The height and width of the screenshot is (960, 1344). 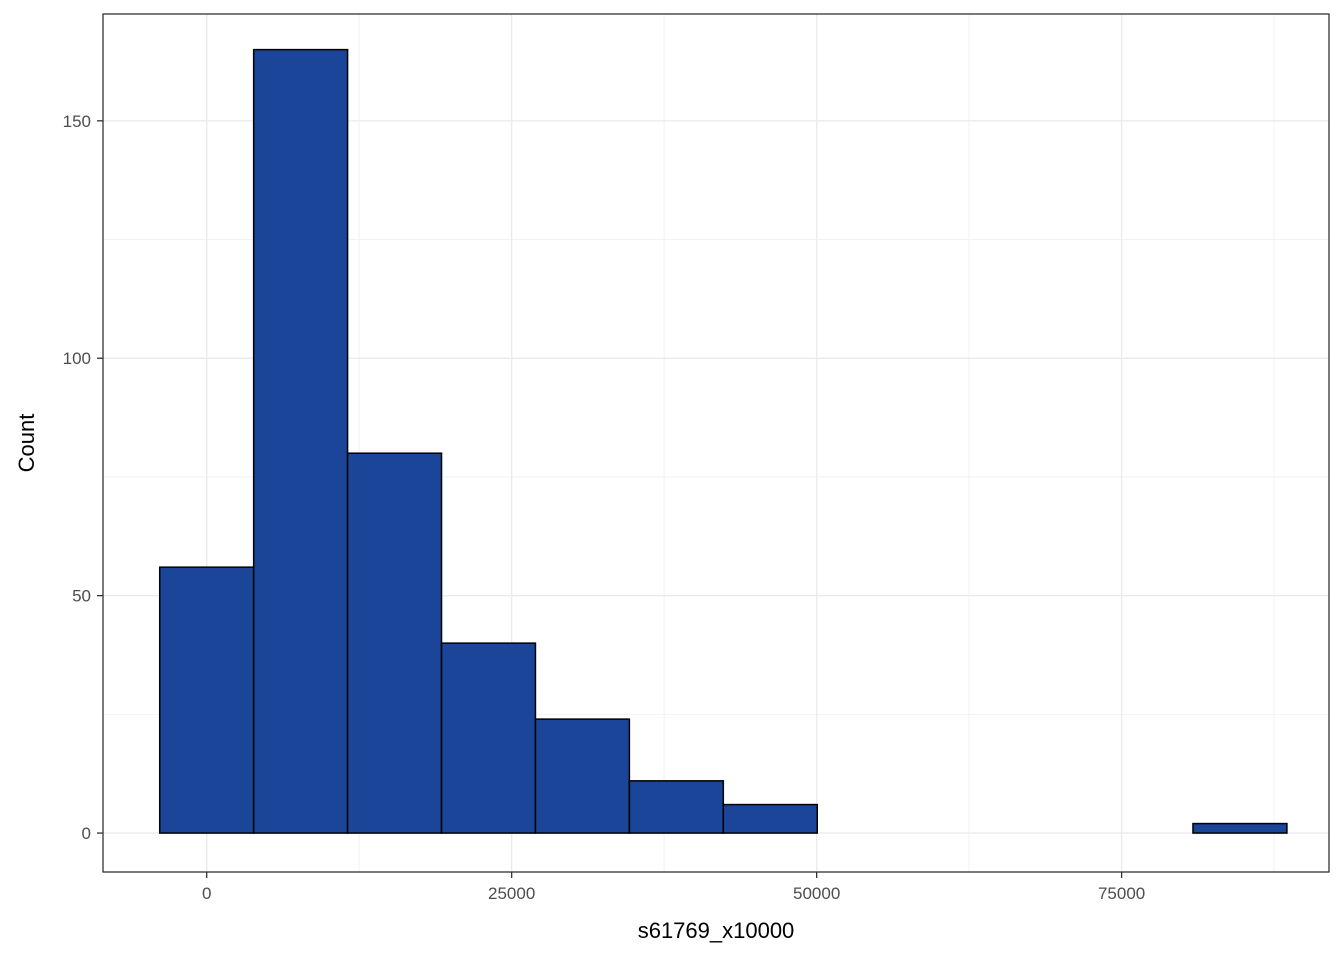 What do you see at coordinates (81, 596) in the screenshot?
I see `y-tick-label: 50` at bounding box center [81, 596].